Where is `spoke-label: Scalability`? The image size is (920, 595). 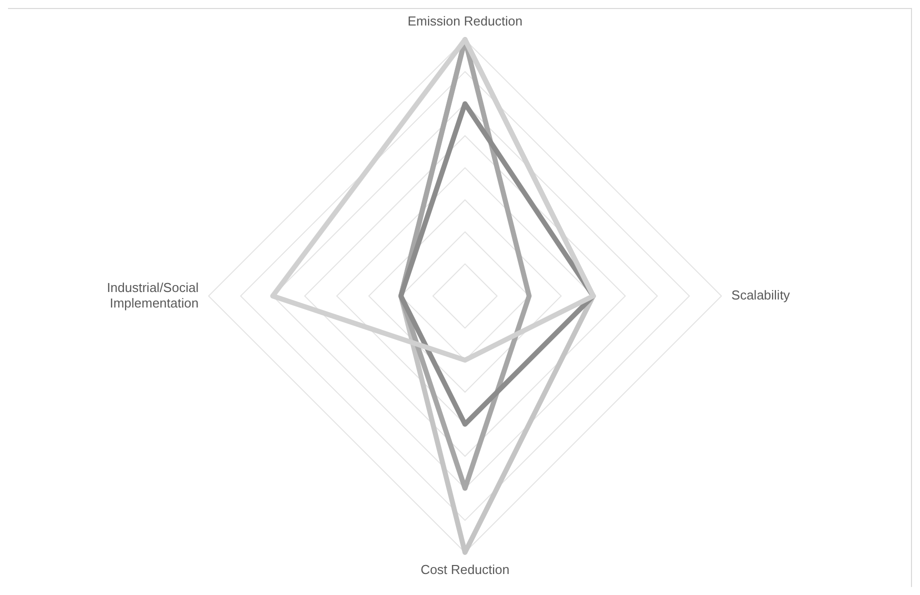
spoke-label: Scalability is located at coordinates (760, 295).